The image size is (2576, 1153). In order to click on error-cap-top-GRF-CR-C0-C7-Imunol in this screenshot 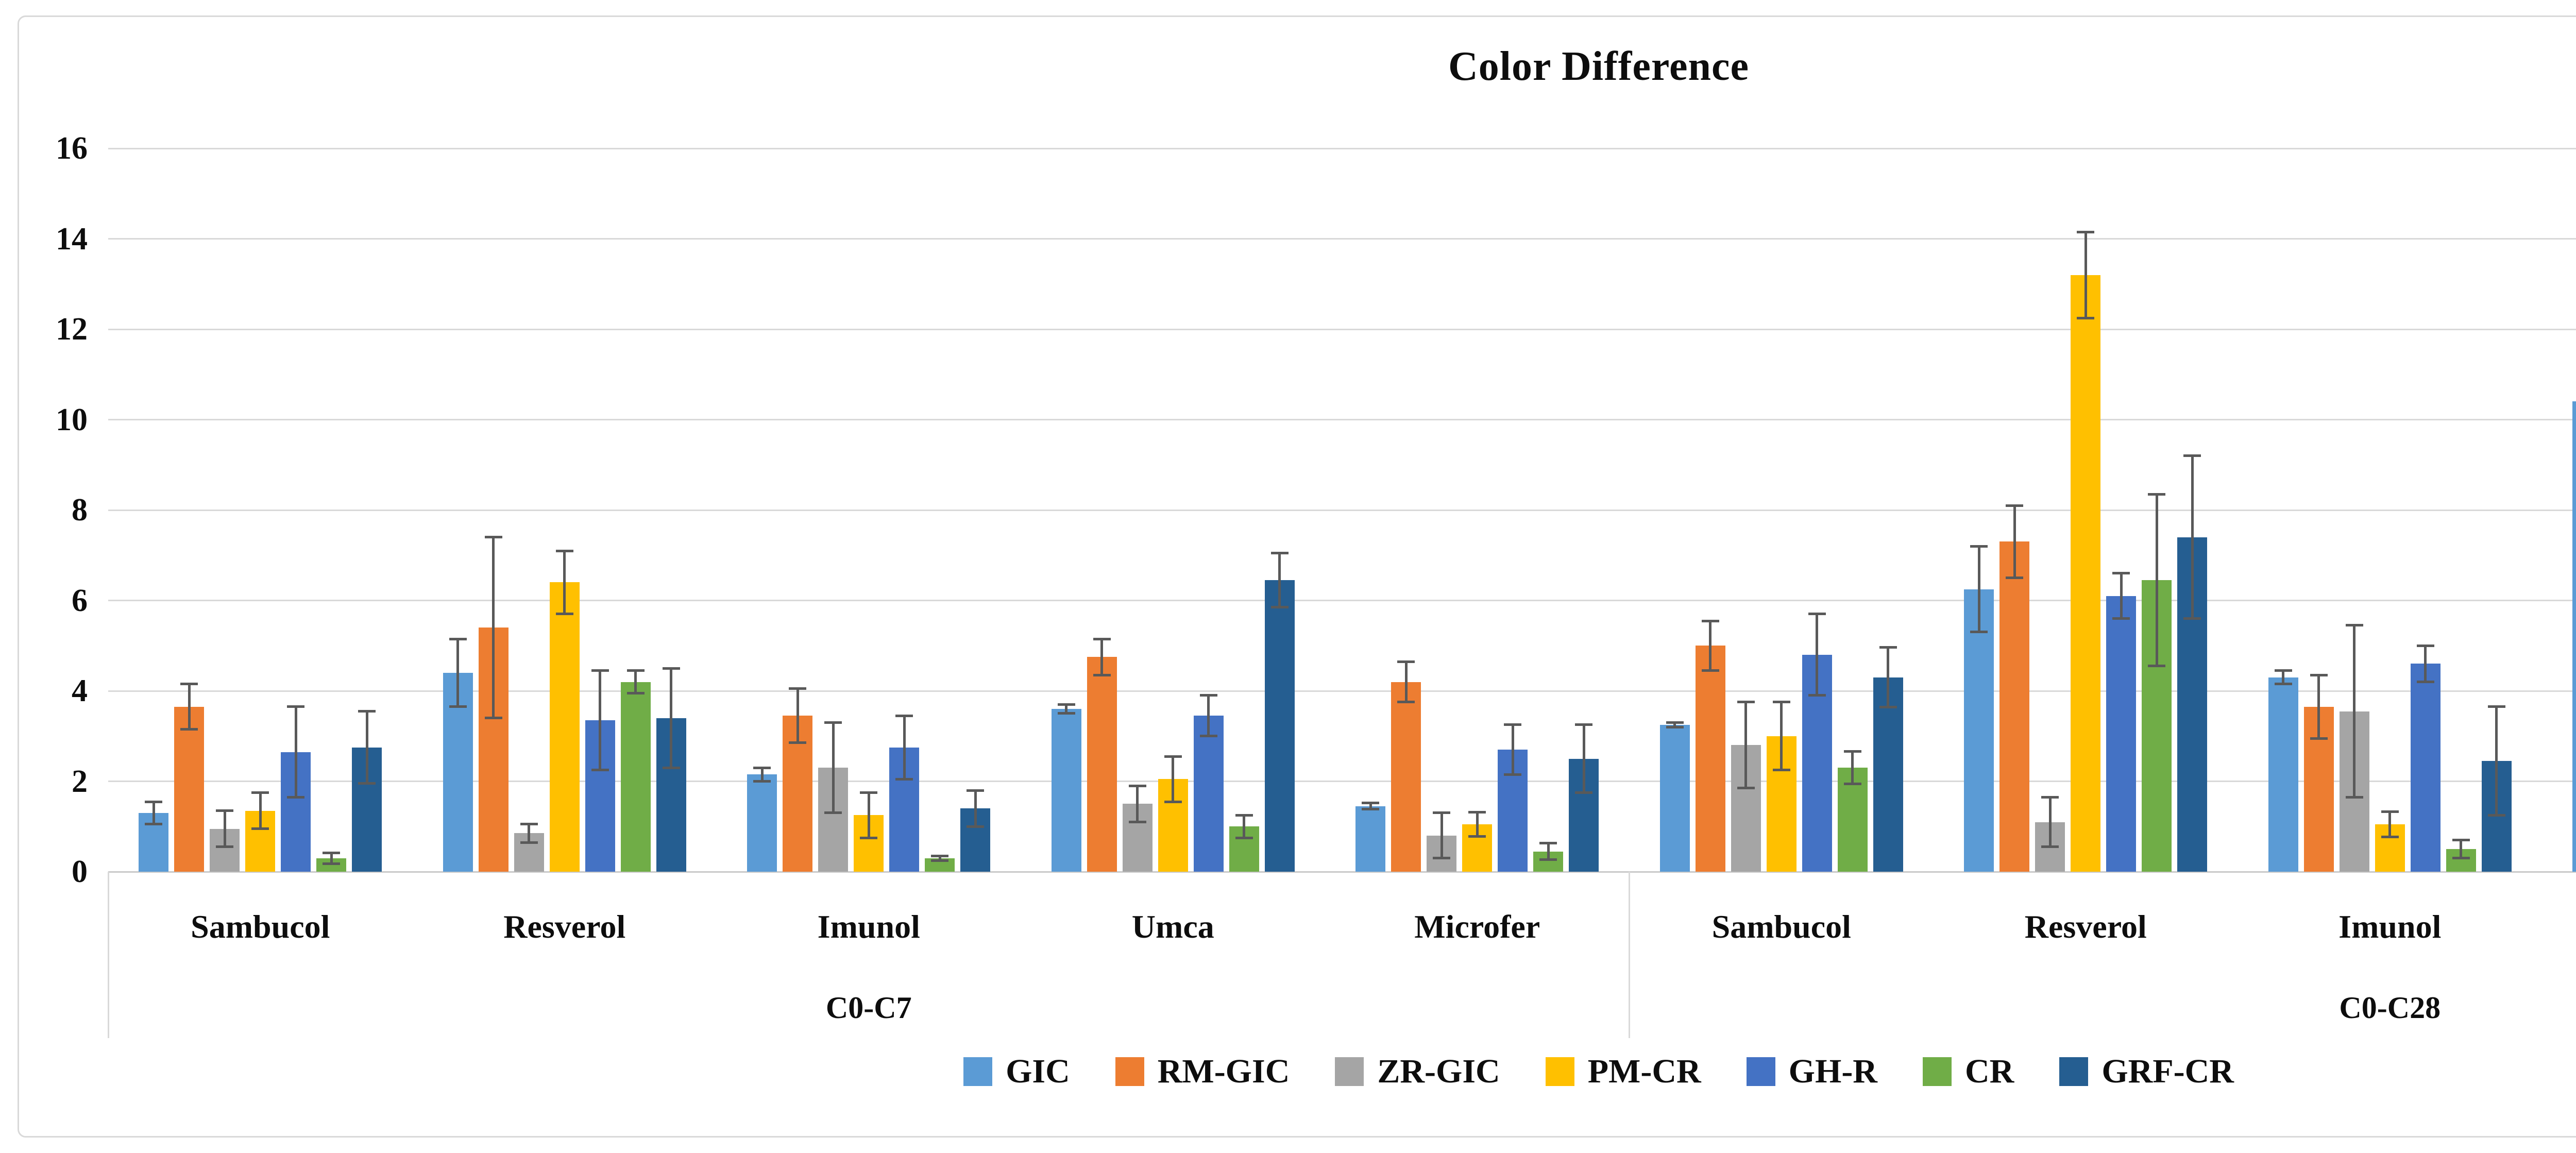, I will do `click(976, 790)`.